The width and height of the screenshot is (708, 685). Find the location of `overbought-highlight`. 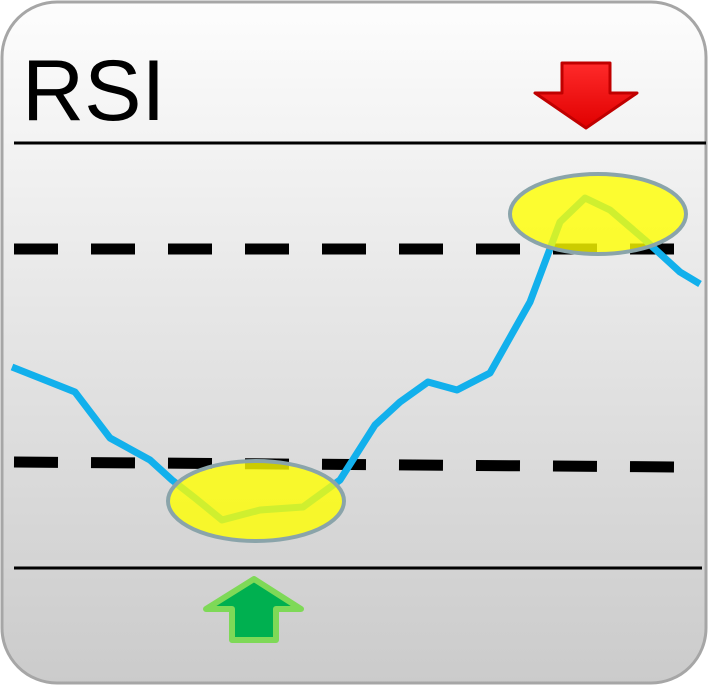

overbought-highlight is located at coordinates (598, 214).